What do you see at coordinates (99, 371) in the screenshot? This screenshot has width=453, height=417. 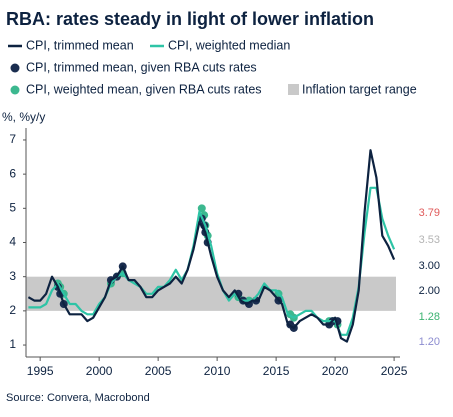 I see `x-tick-label: 2000` at bounding box center [99, 371].